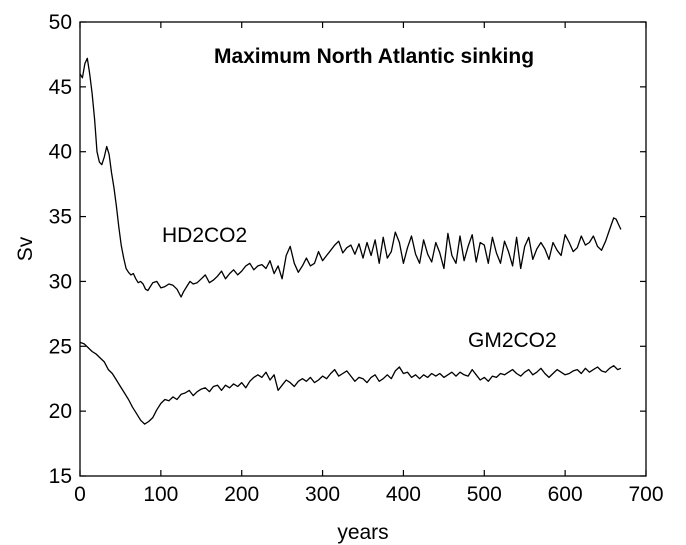 The height and width of the screenshot is (545, 686). Describe the element at coordinates (241, 494) in the screenshot. I see `x-tick-label: 200` at that location.